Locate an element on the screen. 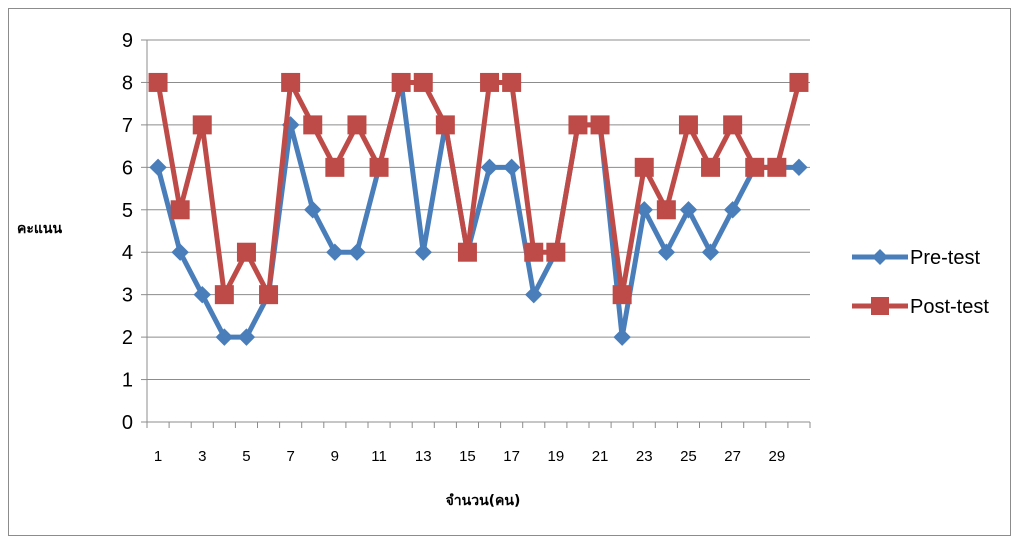  y-tick-label: 2 is located at coordinates (127, 338).